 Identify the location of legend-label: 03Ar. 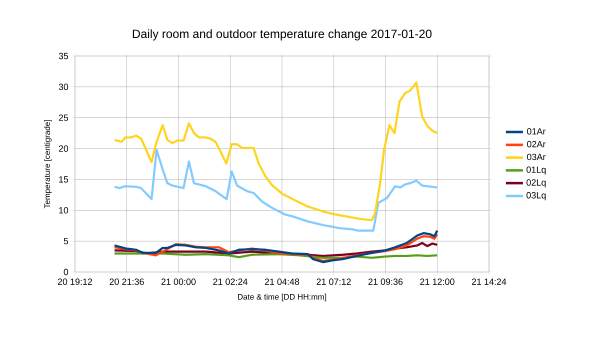
(536, 157).